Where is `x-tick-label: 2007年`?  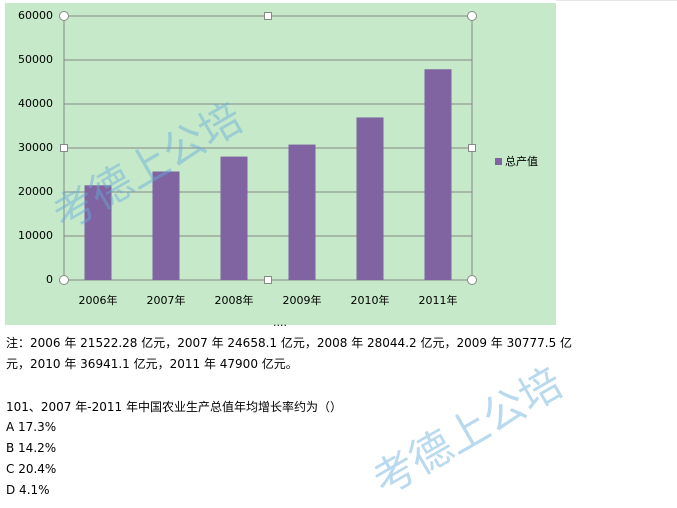 x-tick-label: 2007年 is located at coordinates (166, 300).